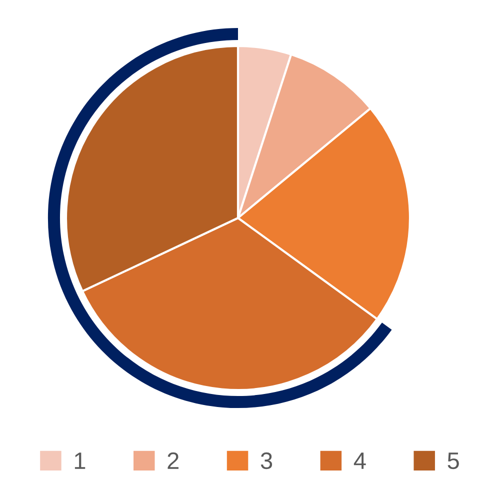 Image resolution: width=500 pixels, height=500 pixels. I want to click on legend-label: 4, so click(360, 460).